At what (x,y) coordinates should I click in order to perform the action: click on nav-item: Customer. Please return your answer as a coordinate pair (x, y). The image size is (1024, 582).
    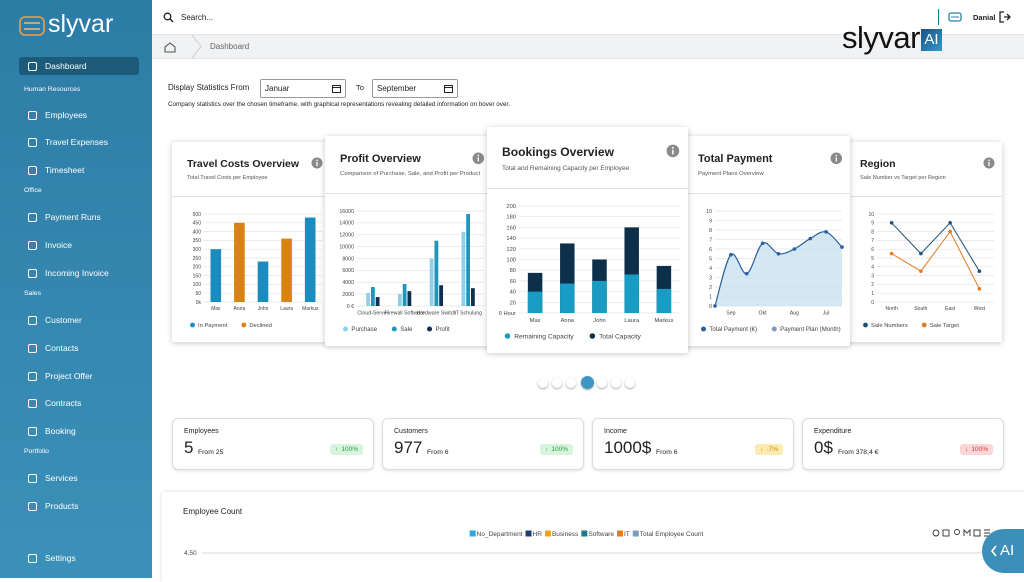
    Looking at the image, I should click on (79, 320).